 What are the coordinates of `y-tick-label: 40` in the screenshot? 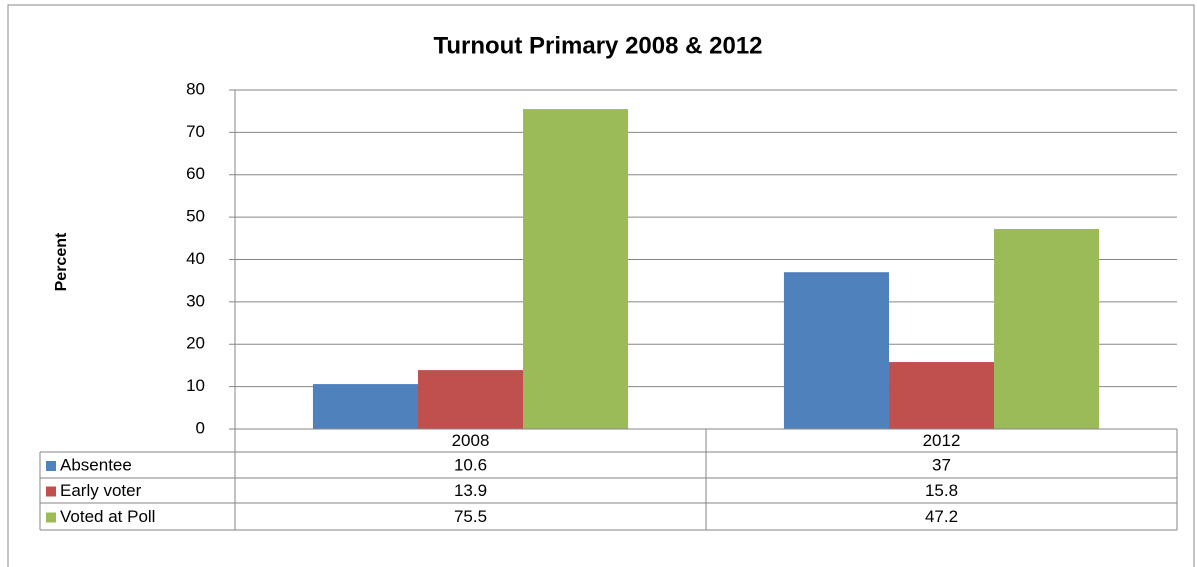 It's located at (195, 258).